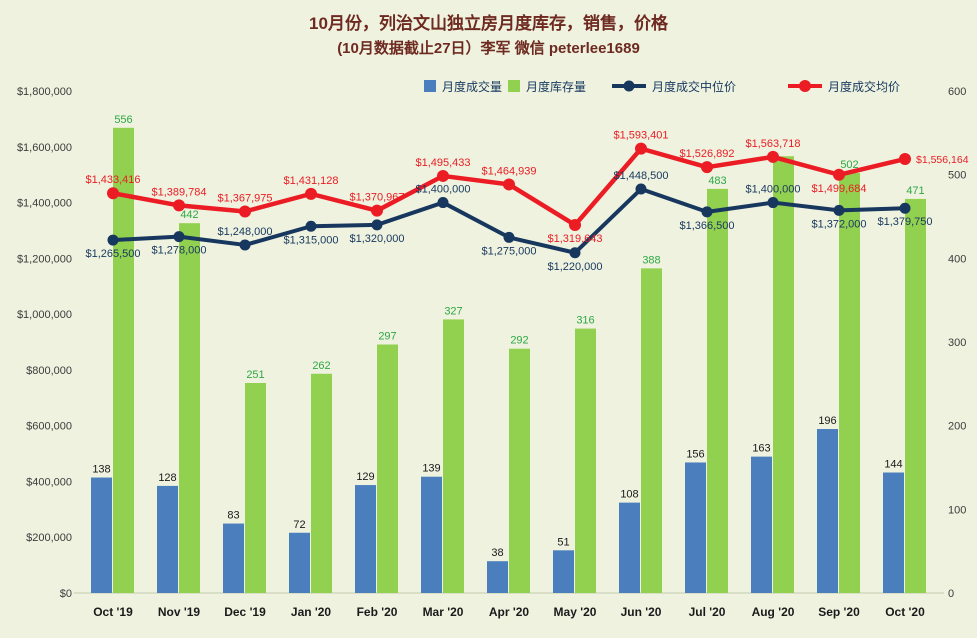 This screenshot has height=638, width=977. What do you see at coordinates (233, 516) in the screenshot?
I see `sales-bar-label: 83` at bounding box center [233, 516].